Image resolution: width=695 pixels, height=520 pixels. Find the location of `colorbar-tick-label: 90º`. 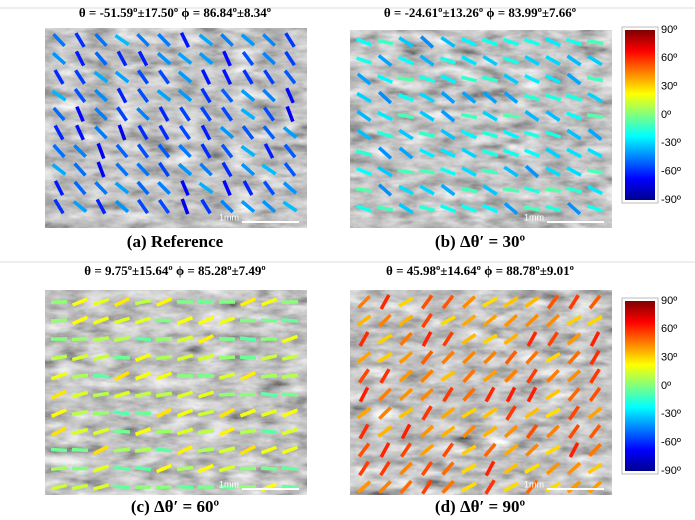

colorbar-tick-label: 90º is located at coordinates (669, 301).